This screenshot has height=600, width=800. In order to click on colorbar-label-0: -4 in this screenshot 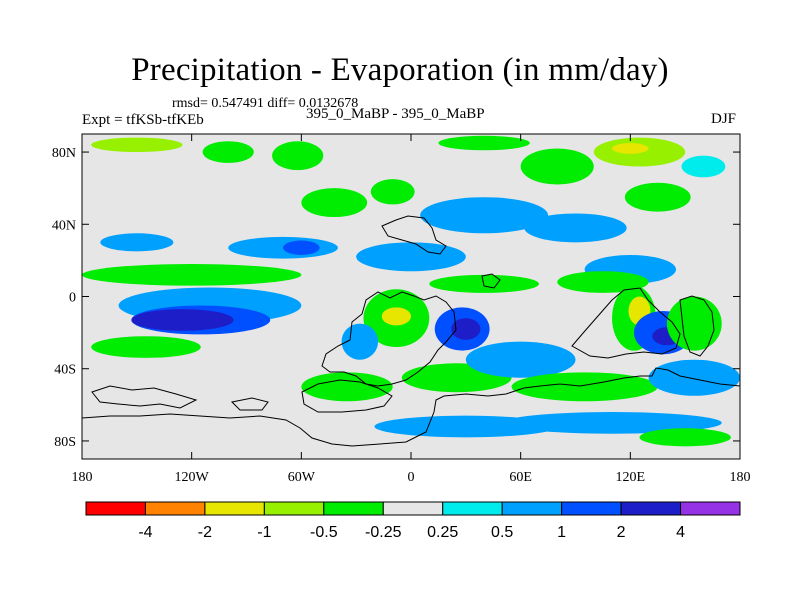, I will do `click(145, 532)`.